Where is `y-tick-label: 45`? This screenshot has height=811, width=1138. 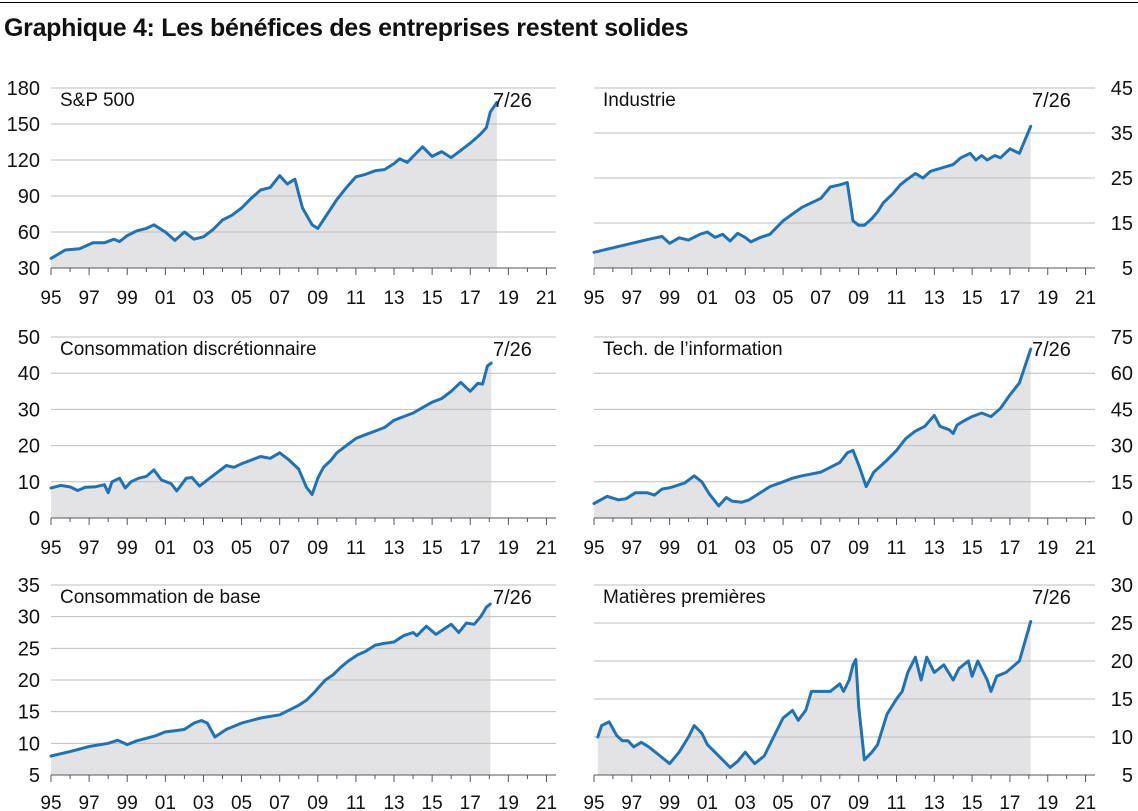 y-tick-label: 45 is located at coordinates (1122, 410).